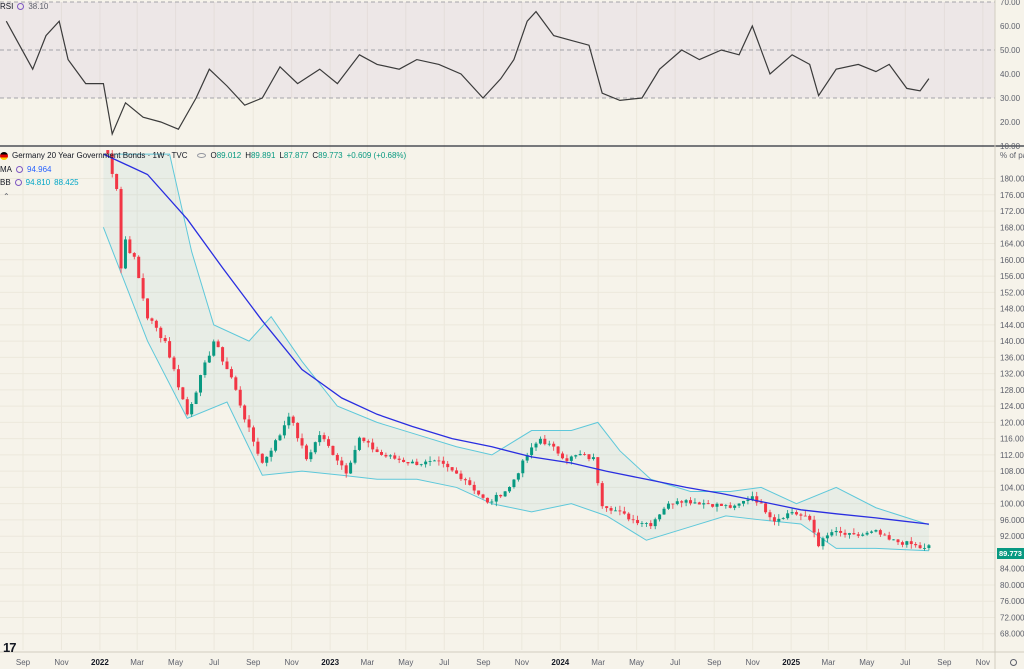 The image size is (1024, 669). I want to click on y-tick-label: 68.000, so click(1012, 634).